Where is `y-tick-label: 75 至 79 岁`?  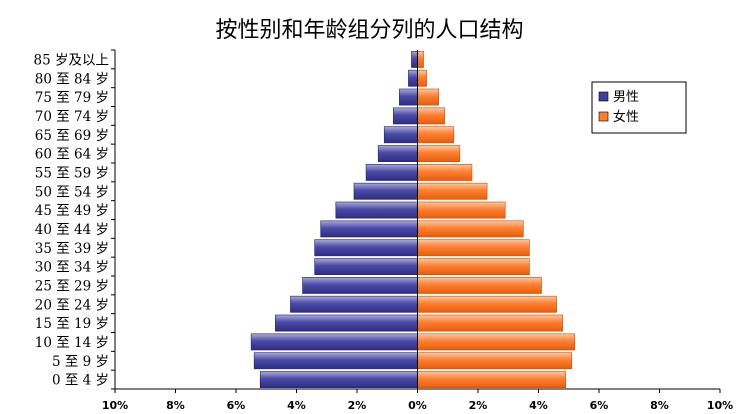 y-tick-label: 75 至 79 岁 is located at coordinates (72, 98).